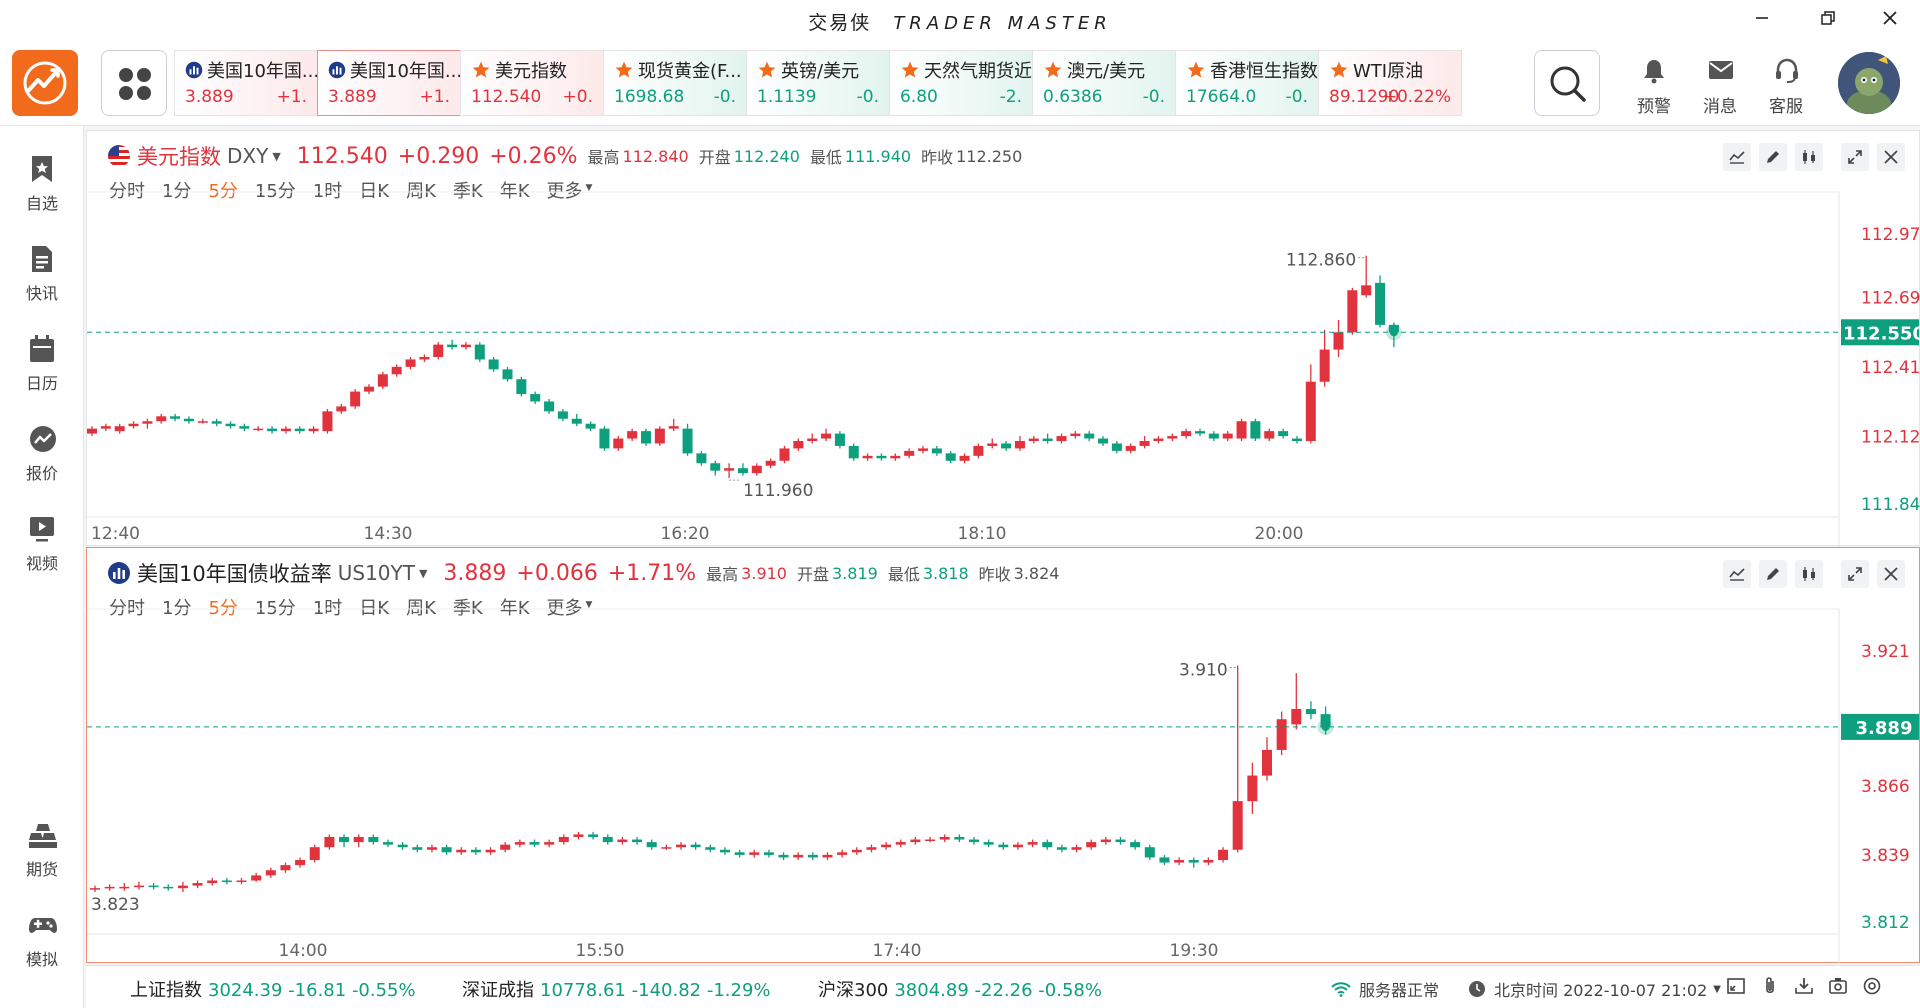 The image size is (1920, 1008). What do you see at coordinates (1393, 332) in the screenshot?
I see `live-dot` at bounding box center [1393, 332].